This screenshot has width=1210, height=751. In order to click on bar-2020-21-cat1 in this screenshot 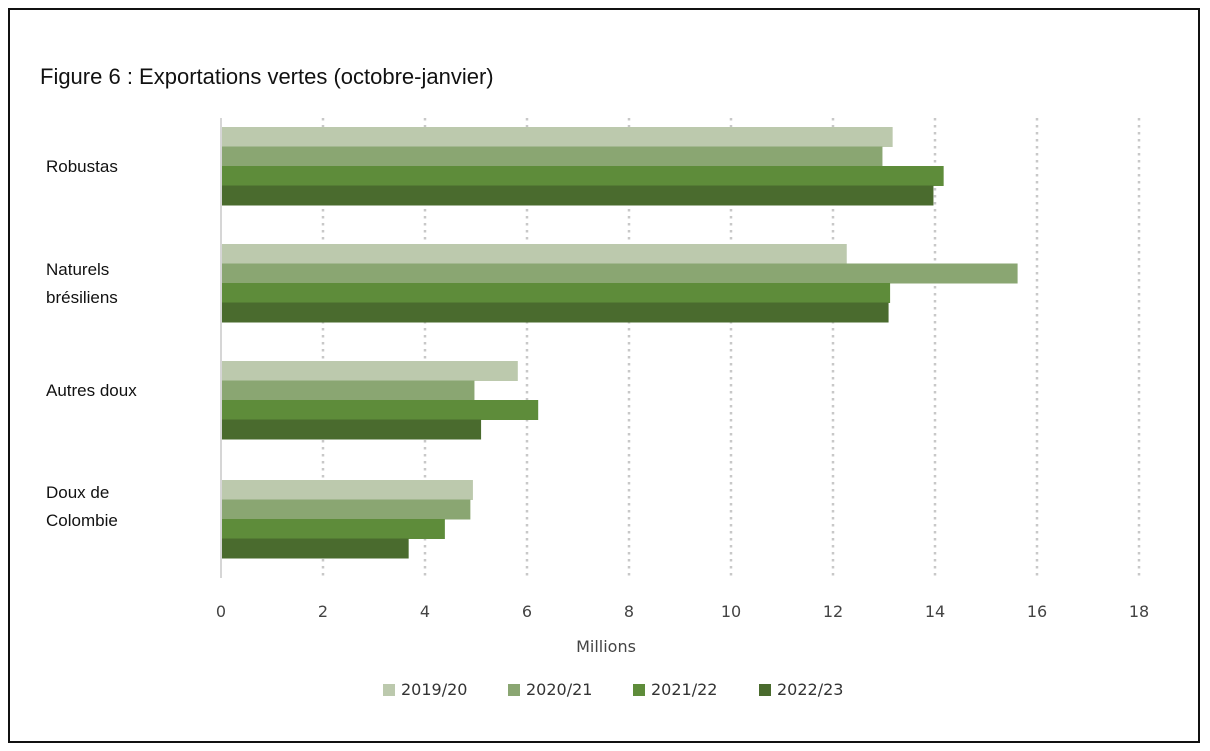, I will do `click(620, 273)`.